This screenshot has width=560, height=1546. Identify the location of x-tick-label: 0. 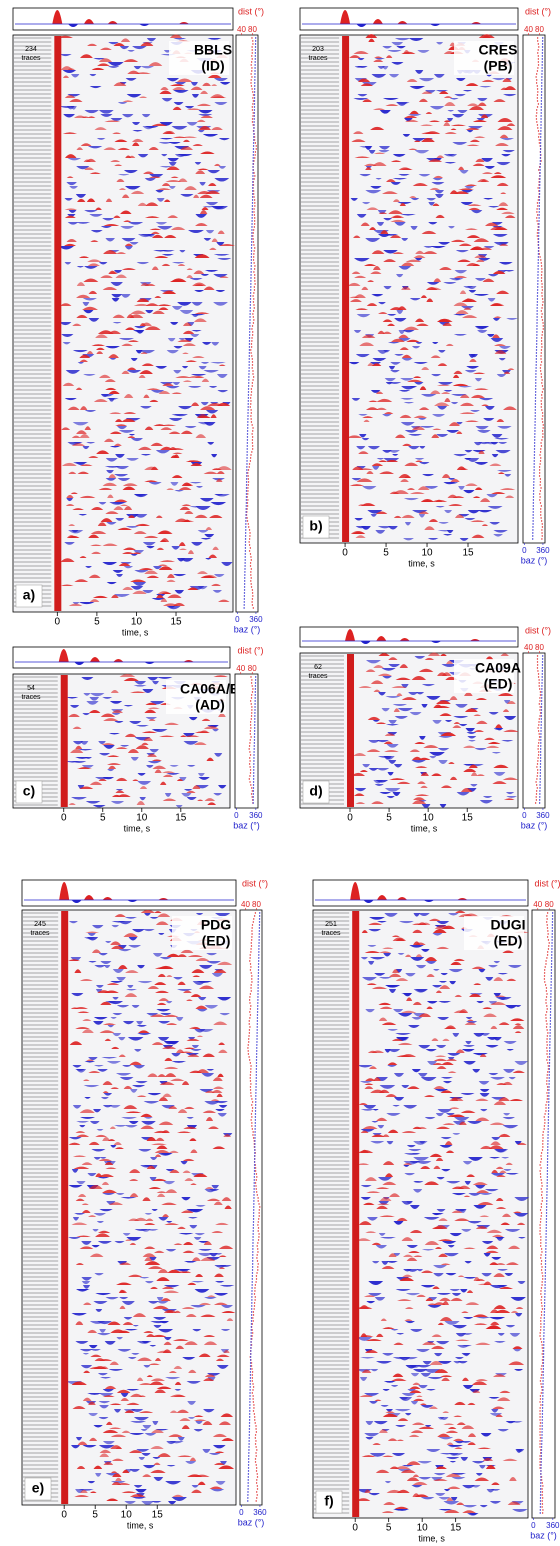
(350, 818).